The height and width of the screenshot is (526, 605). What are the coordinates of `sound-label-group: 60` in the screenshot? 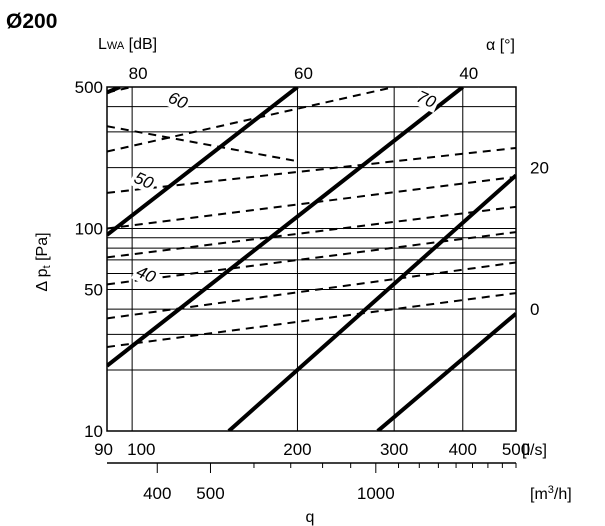 It's located at (177, 101).